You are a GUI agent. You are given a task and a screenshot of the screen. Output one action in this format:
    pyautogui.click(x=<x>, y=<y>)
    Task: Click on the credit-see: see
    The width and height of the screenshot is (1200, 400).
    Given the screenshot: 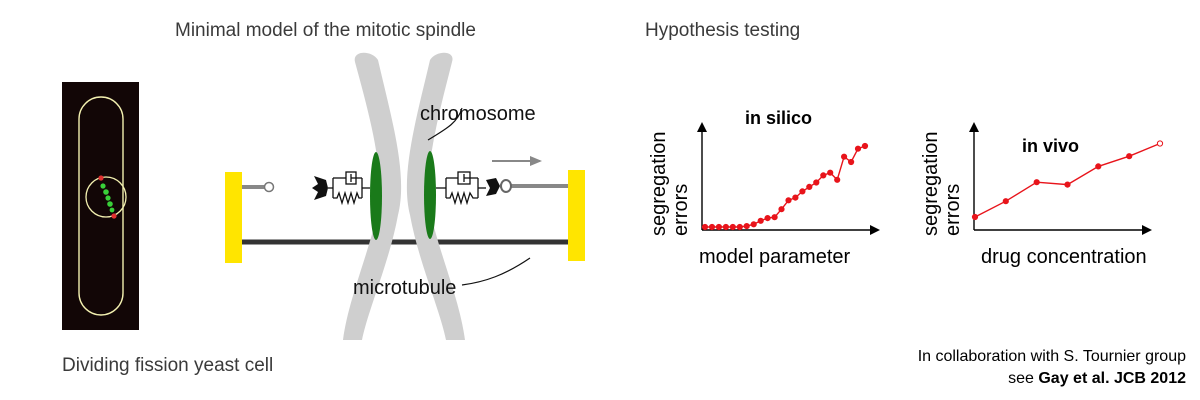 What is the action you would take?
    pyautogui.click(x=1023, y=378)
    